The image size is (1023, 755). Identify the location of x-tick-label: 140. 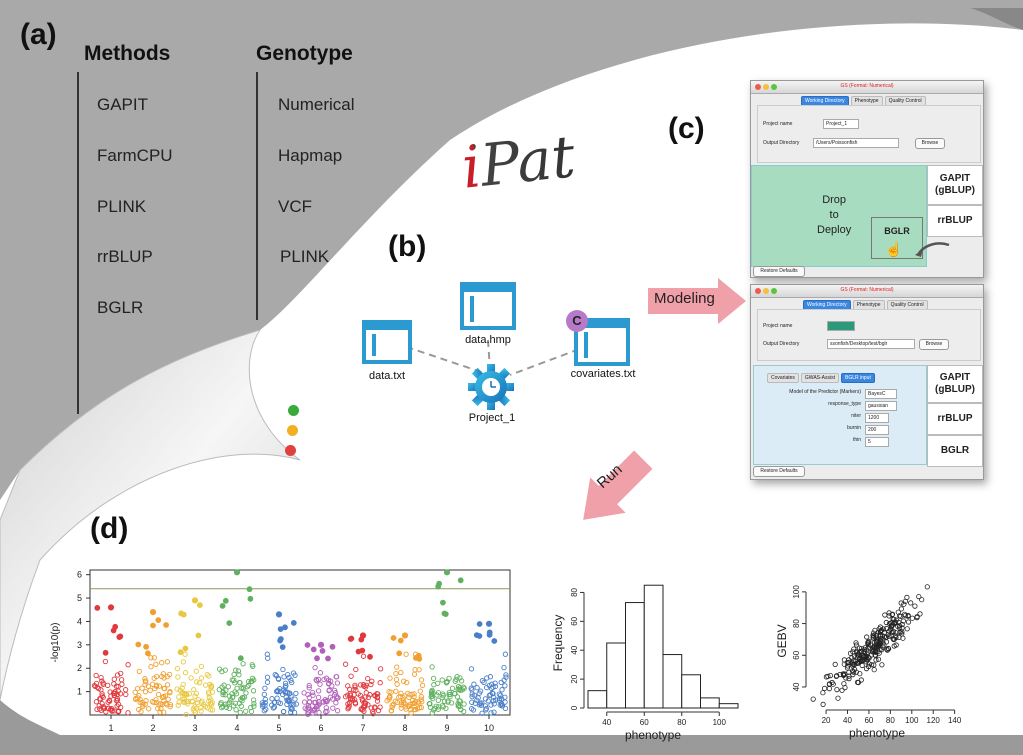
(955, 720).